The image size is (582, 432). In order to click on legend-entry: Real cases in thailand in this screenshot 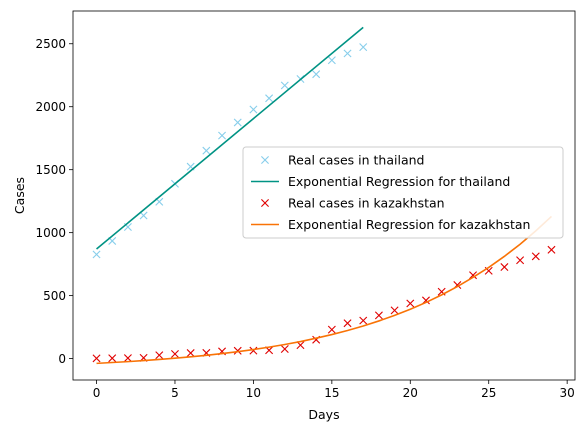, I will do `click(342, 160)`.